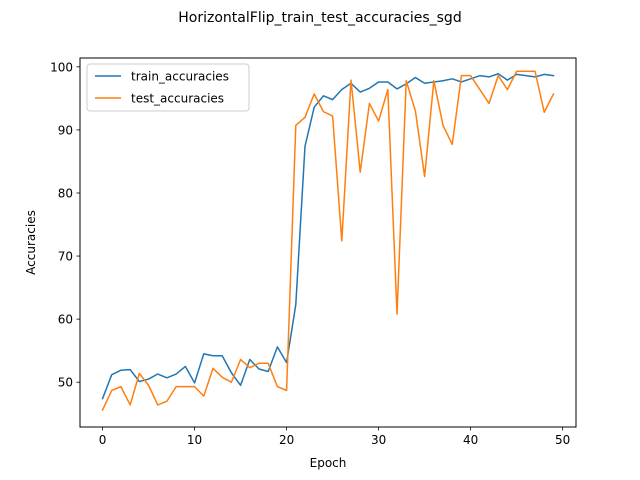  I want to click on legend-label: train_accuracies, so click(180, 77).